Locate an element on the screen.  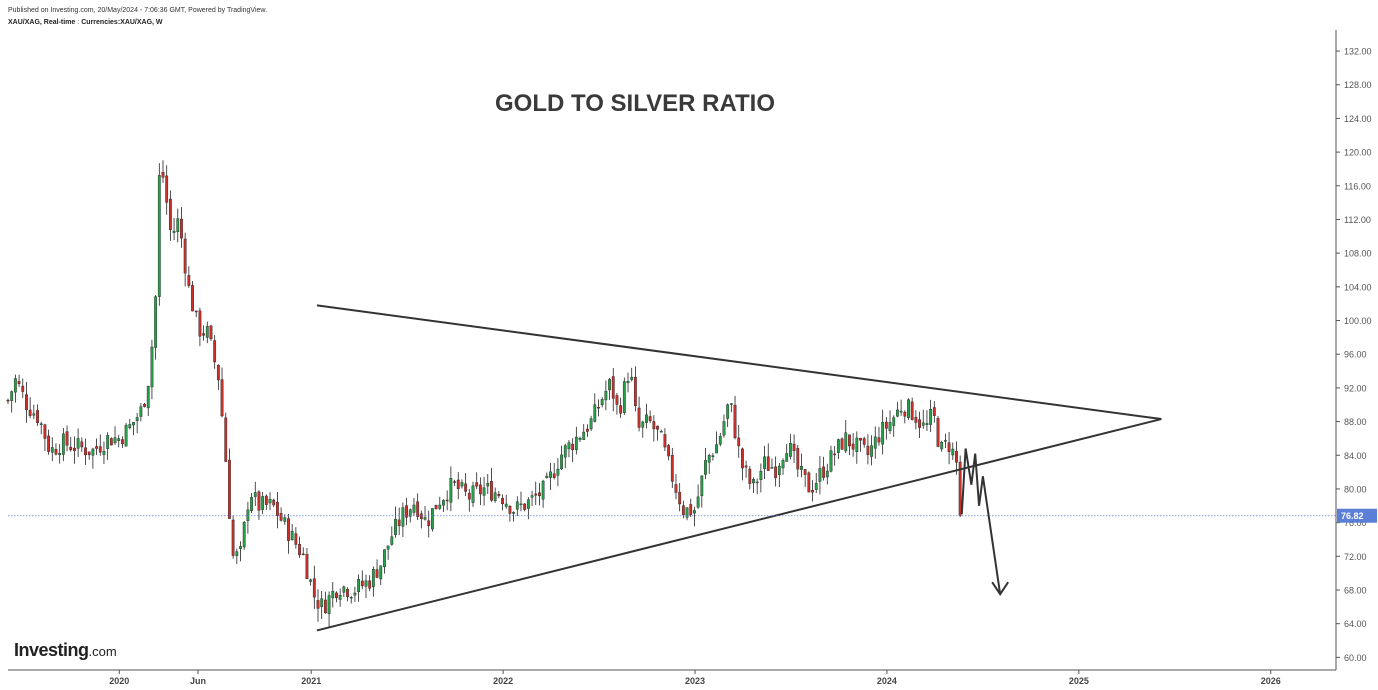
y-tick-label: 128.00 is located at coordinates (1358, 85).